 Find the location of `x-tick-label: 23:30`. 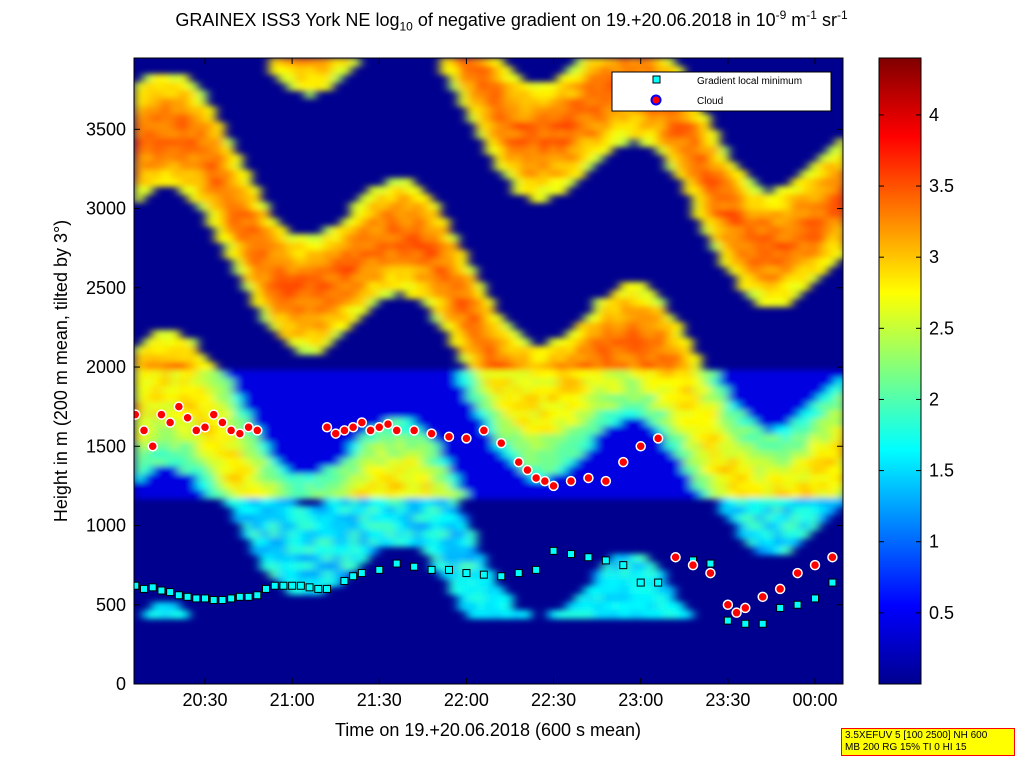

x-tick-label: 23:30 is located at coordinates (727, 700).